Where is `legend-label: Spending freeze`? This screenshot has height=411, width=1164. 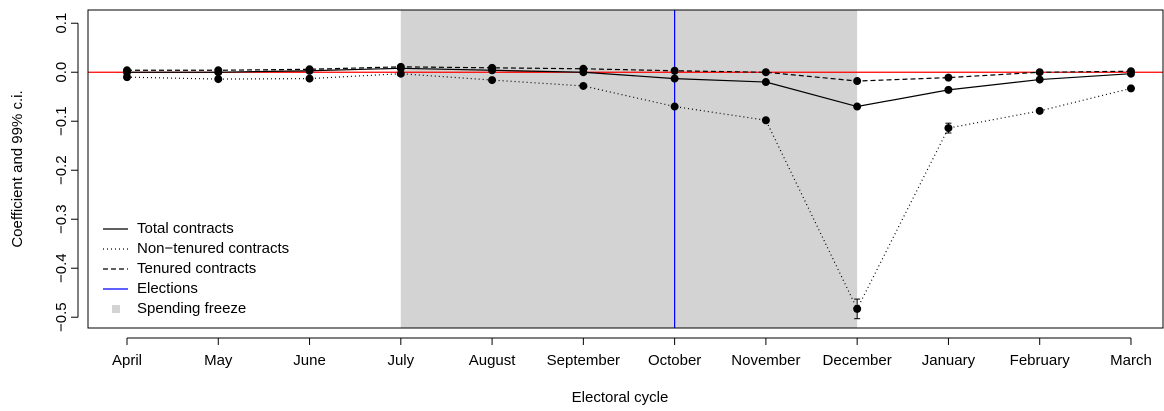 legend-label: Spending freeze is located at coordinates (191, 308).